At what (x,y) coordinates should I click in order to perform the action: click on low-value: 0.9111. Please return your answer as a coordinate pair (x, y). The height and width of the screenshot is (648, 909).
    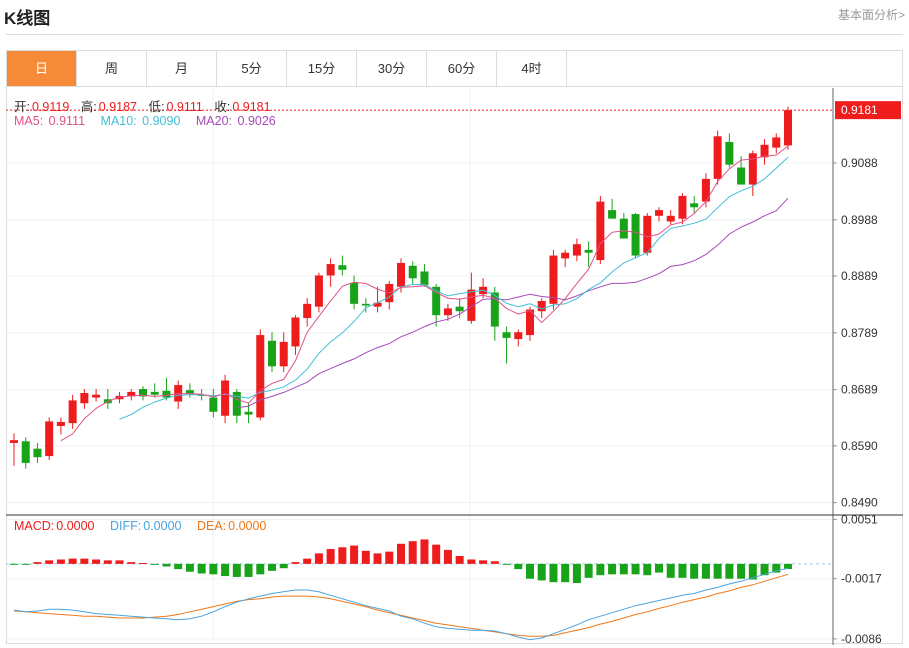
    Looking at the image, I should click on (184, 107).